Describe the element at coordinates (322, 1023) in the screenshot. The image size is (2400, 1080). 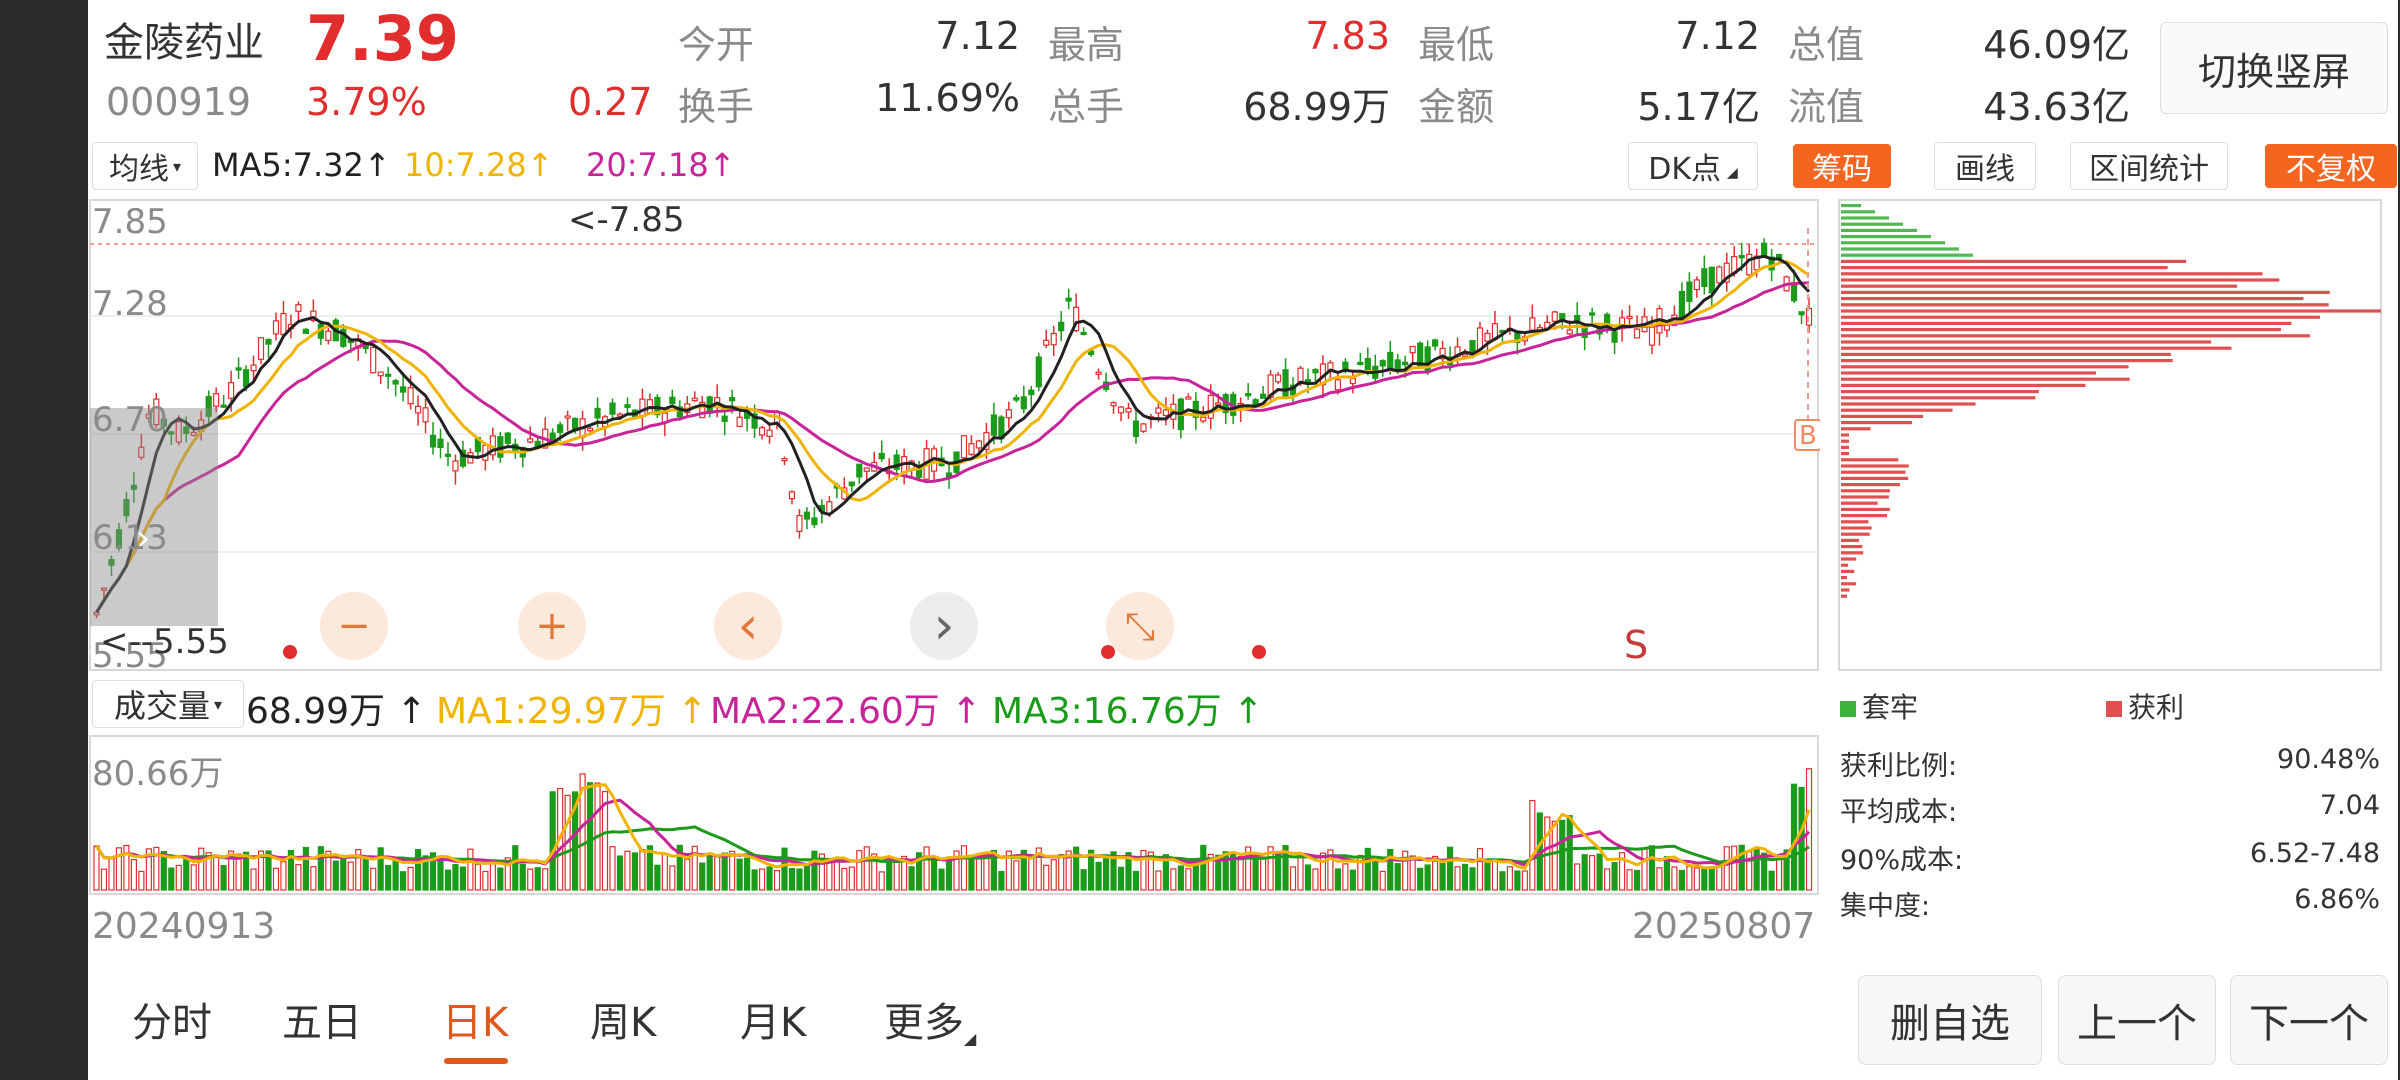
I see `tab-five-day: 五日` at that location.